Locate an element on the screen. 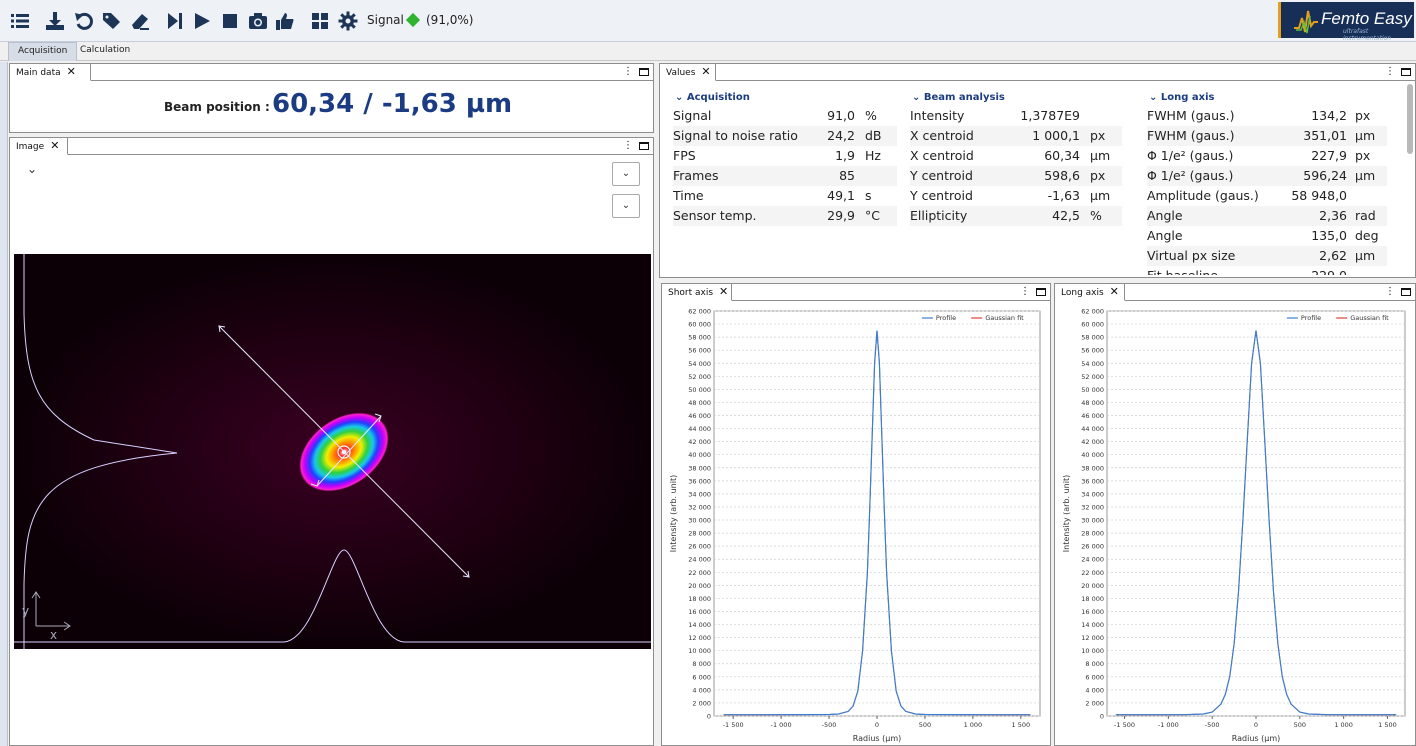 The image size is (1416, 746). tab-long-axis-label: Long axis is located at coordinates (1082, 293).